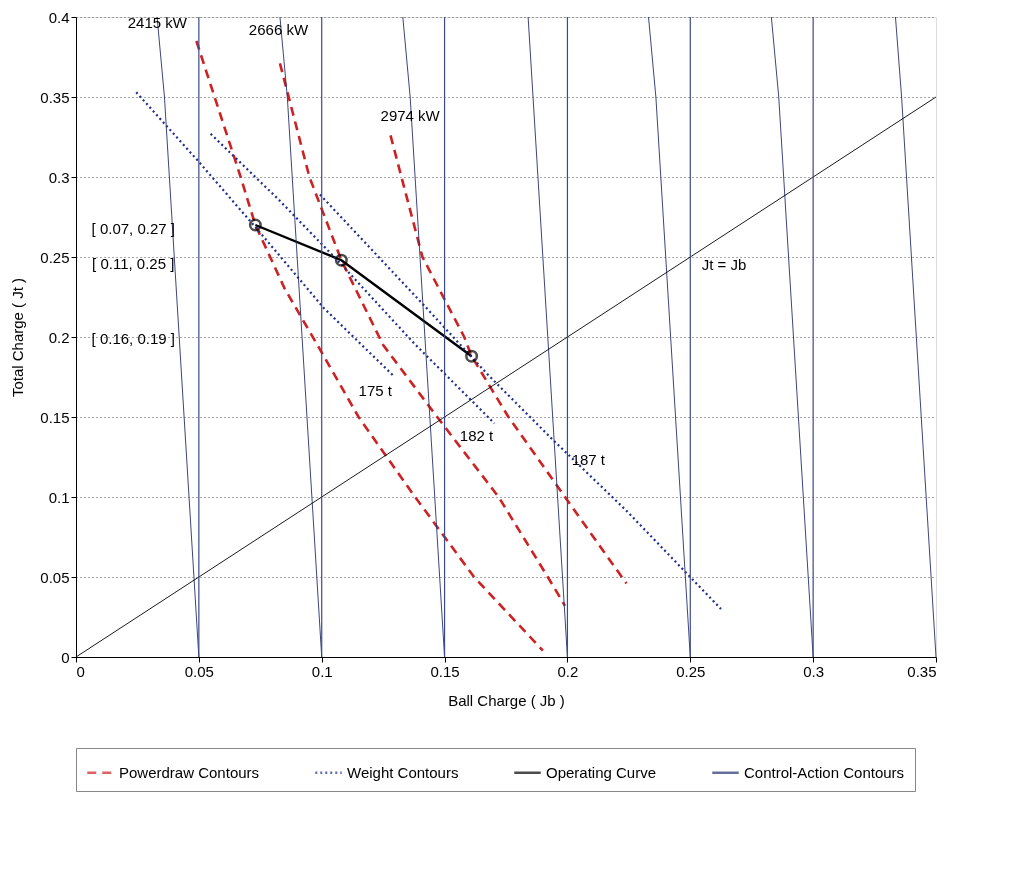  Describe the element at coordinates (601, 772) in the screenshot. I see `legend-label: Operating Curve` at that location.